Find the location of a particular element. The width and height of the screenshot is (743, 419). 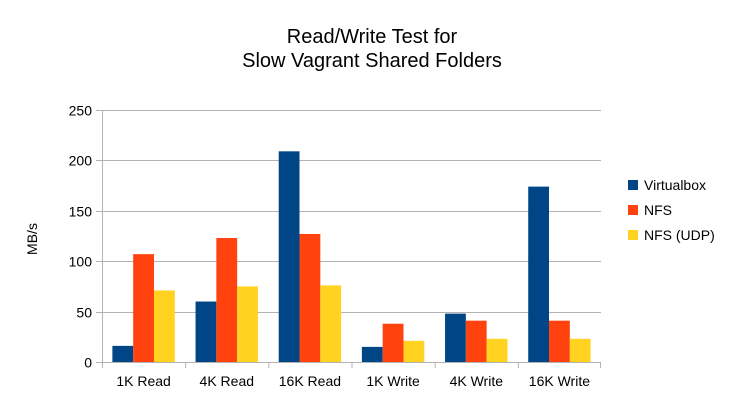

x-category-label: 4K Read is located at coordinates (227, 381).